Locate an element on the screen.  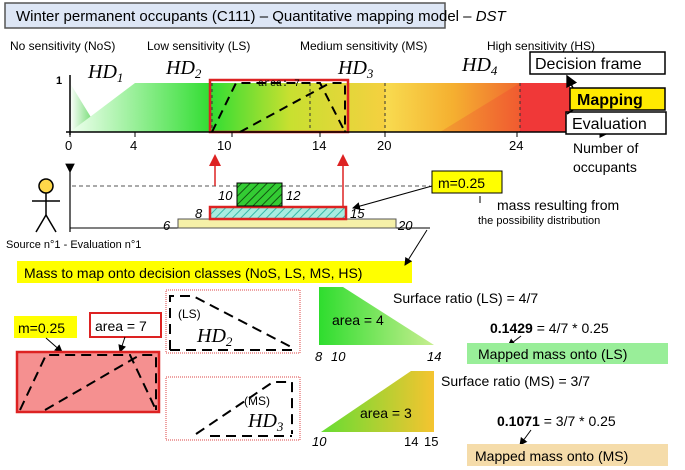
x-tick-10: 10 is located at coordinates (224, 145).